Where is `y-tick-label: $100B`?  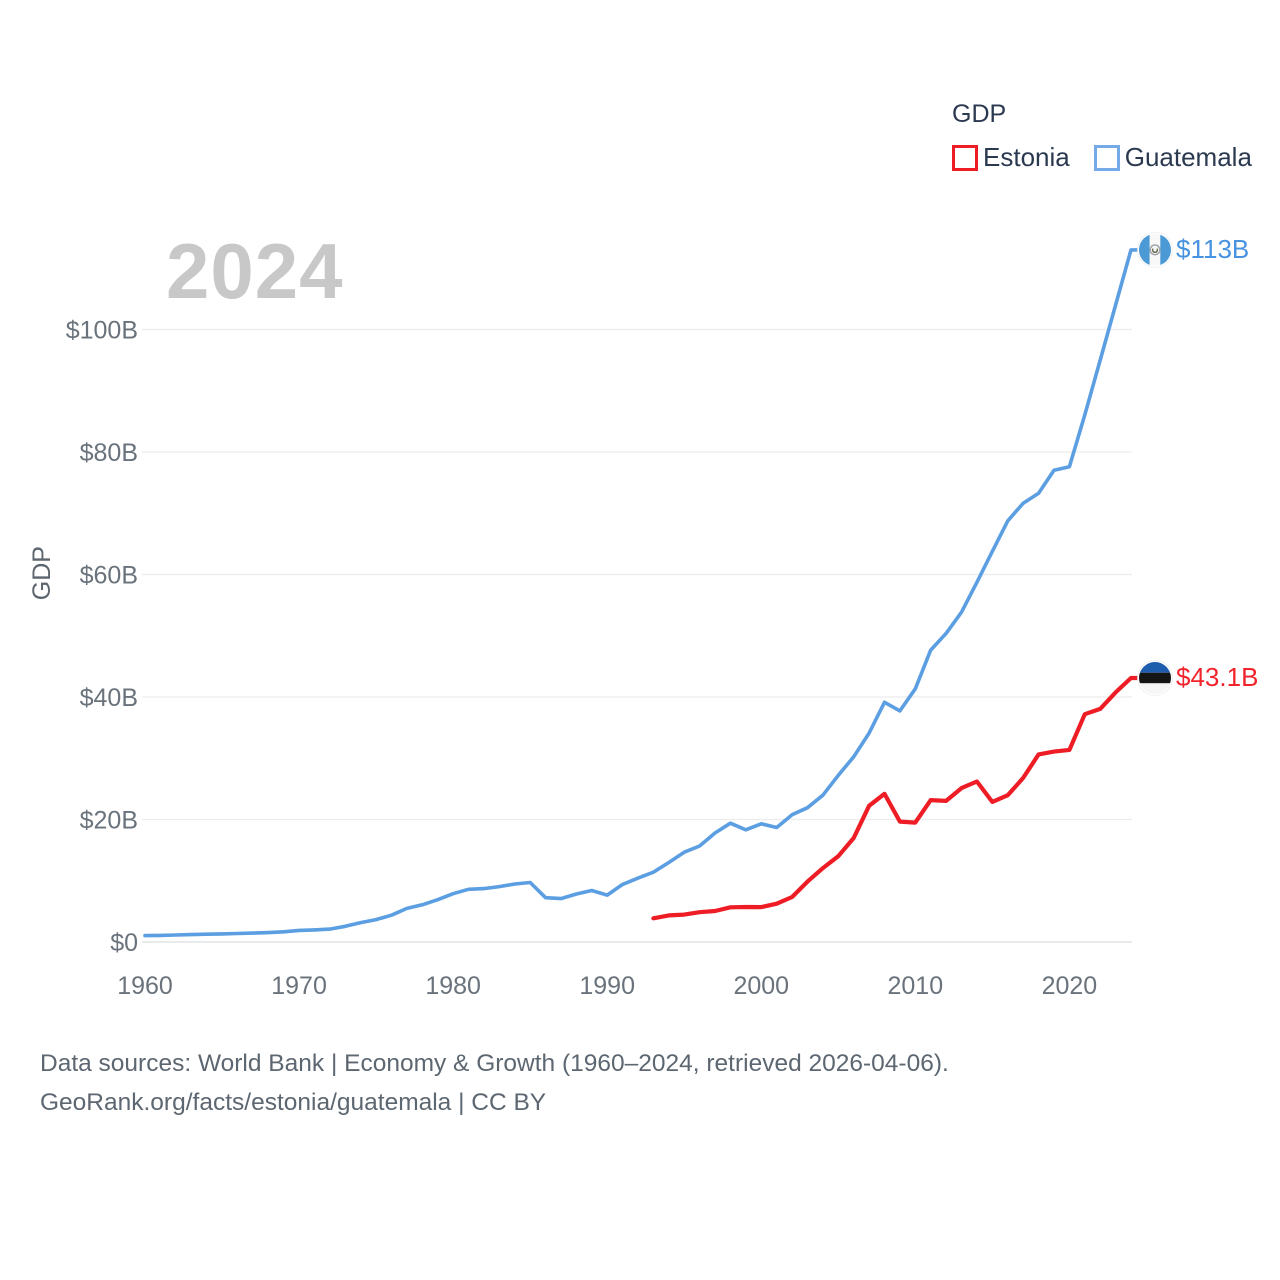
y-tick-label: $100B is located at coordinates (102, 331).